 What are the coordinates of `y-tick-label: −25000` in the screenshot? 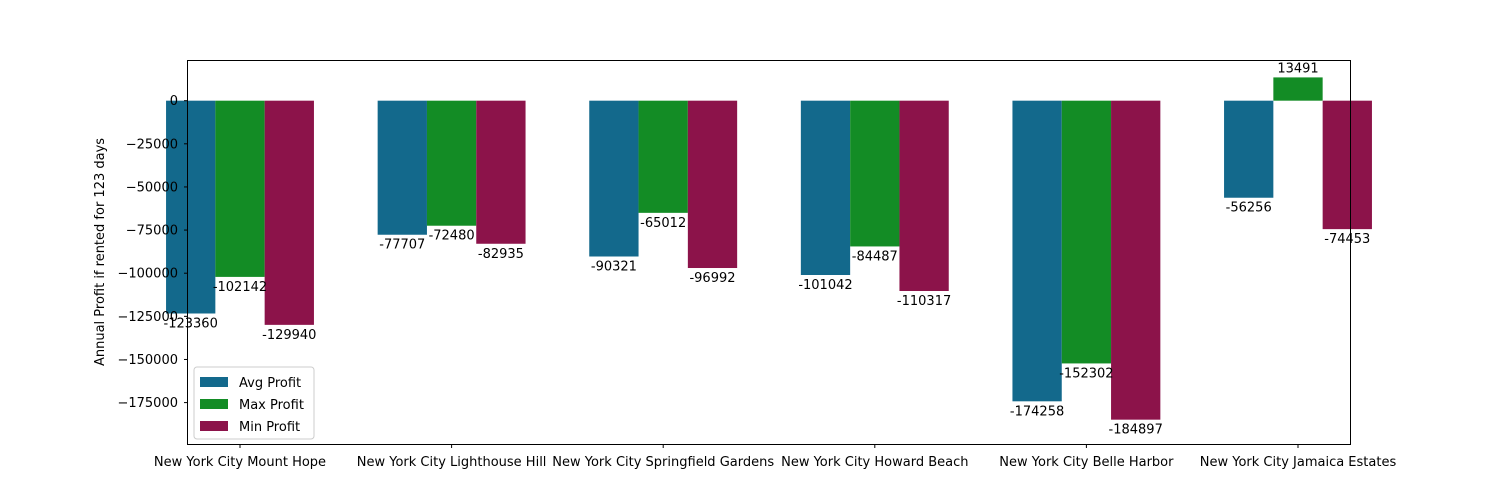 It's located at (152, 144).